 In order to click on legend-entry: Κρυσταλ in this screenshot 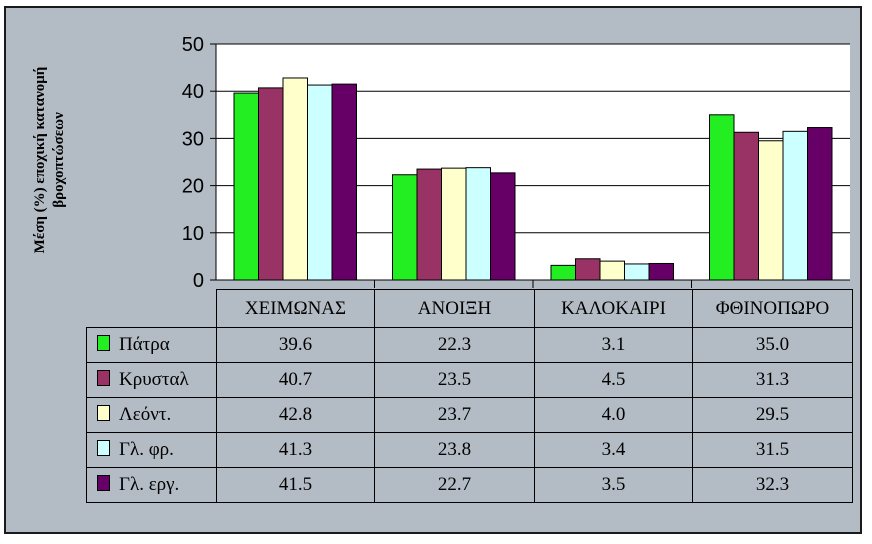, I will do `click(151, 380)`.